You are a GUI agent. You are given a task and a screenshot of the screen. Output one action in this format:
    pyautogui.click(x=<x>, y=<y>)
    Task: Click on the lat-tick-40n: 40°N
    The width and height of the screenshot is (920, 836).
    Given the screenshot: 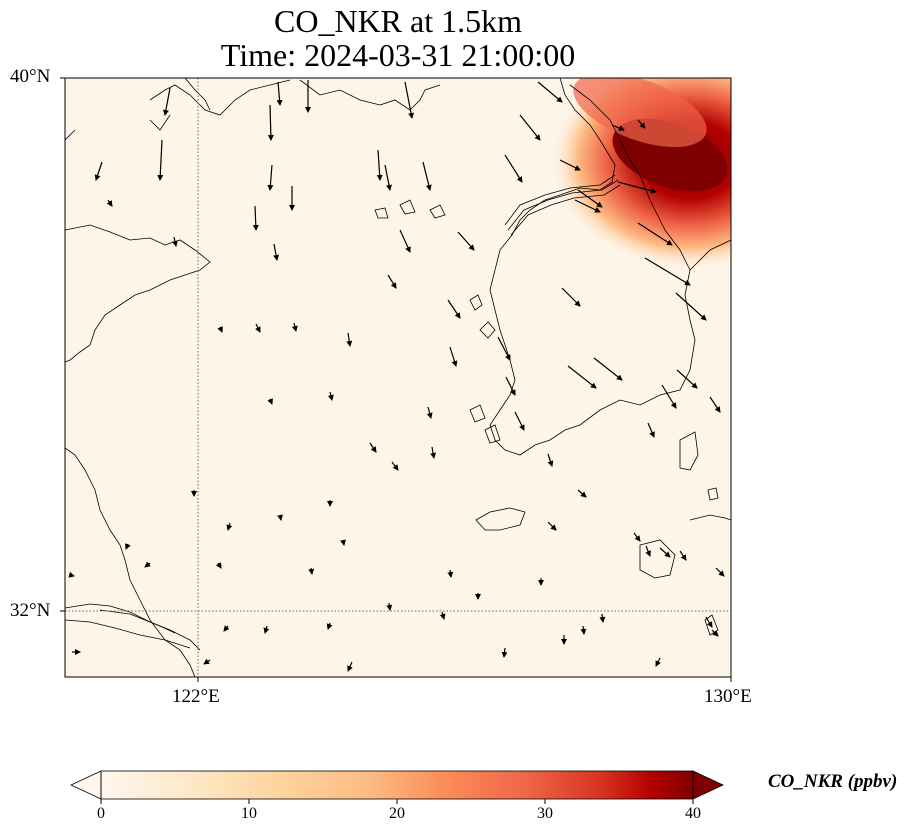 What is the action you would take?
    pyautogui.click(x=30, y=76)
    